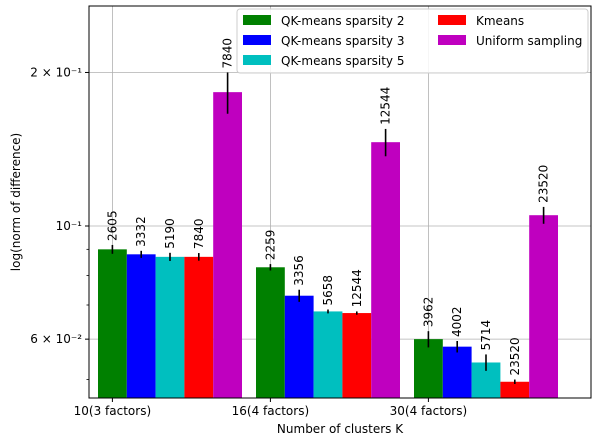 This screenshot has width=592, height=442. Describe the element at coordinates (500, 21) in the screenshot. I see `legend-label: Kmeans` at that location.